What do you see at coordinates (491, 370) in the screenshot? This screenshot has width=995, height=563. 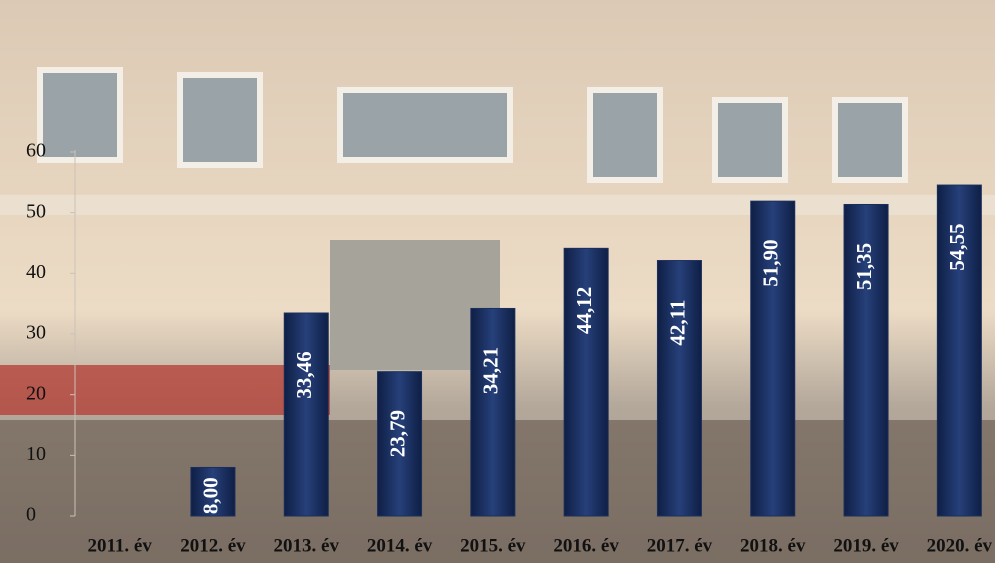 I see `value-label: 34,21` at bounding box center [491, 370].